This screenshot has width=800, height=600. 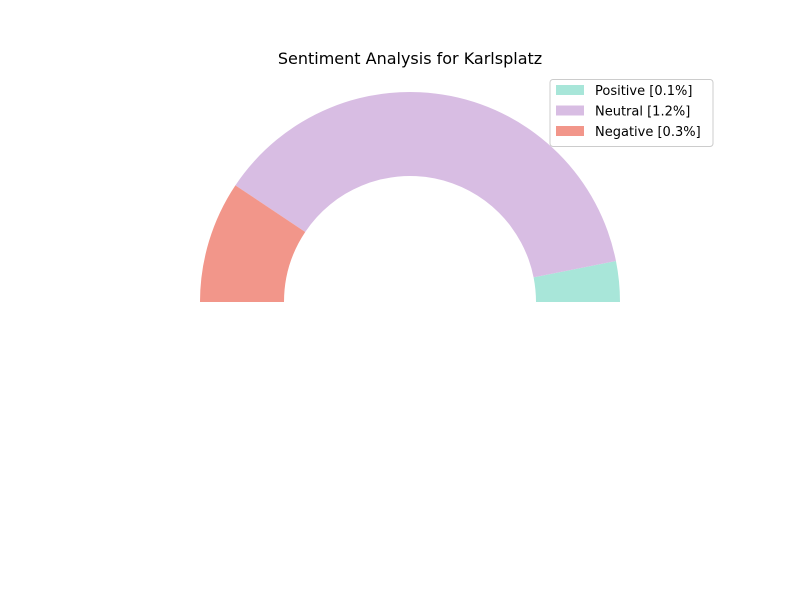 I want to click on legend-label-positive: Positive [0.1%], so click(x=643, y=91).